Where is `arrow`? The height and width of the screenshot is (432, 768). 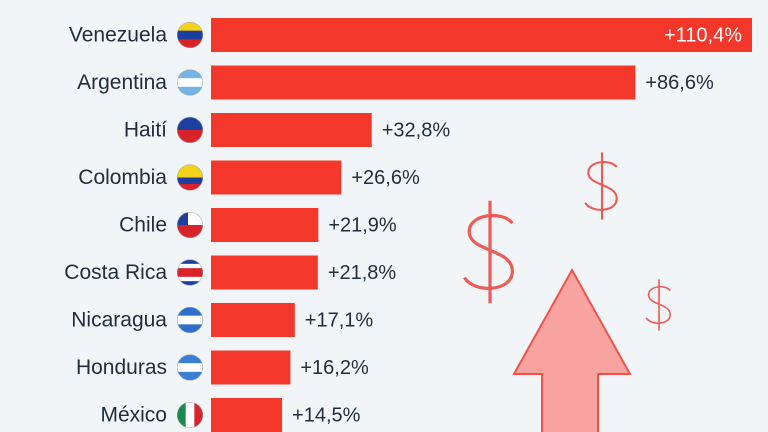
arrow is located at coordinates (572, 349).